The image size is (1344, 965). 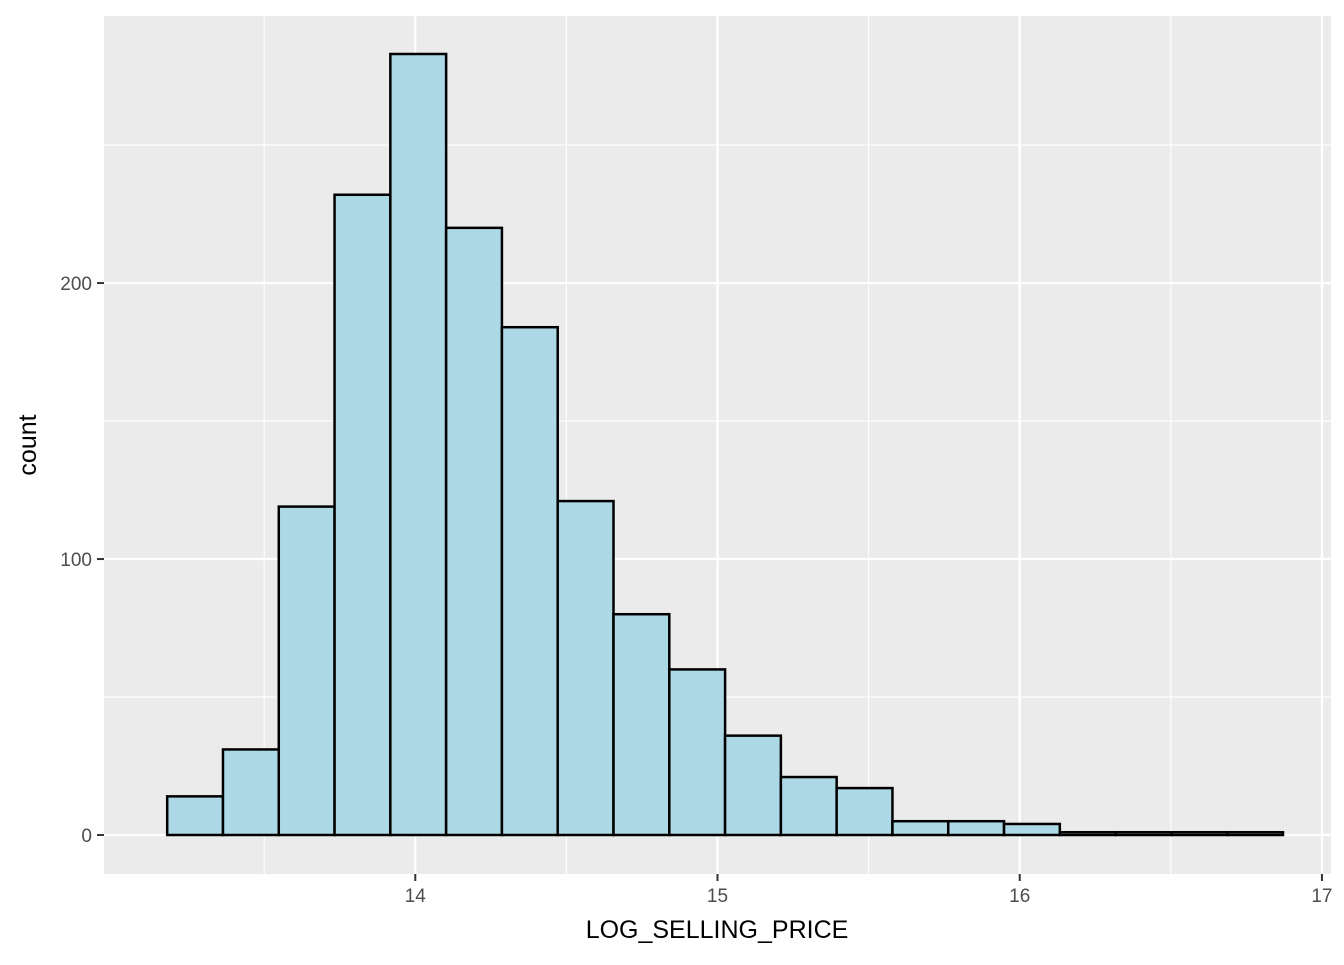 What do you see at coordinates (1321, 896) in the screenshot?
I see `x-tick-label: 17` at bounding box center [1321, 896].